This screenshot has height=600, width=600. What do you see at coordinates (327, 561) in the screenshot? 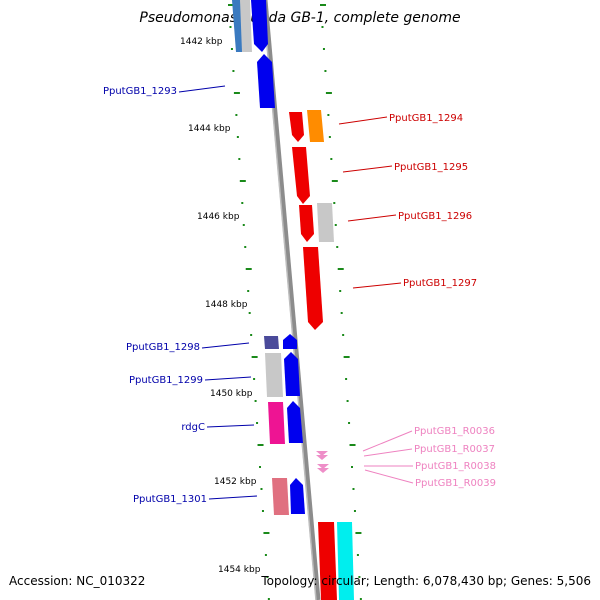
I see `gene-red-bottom` at bounding box center [327, 561].